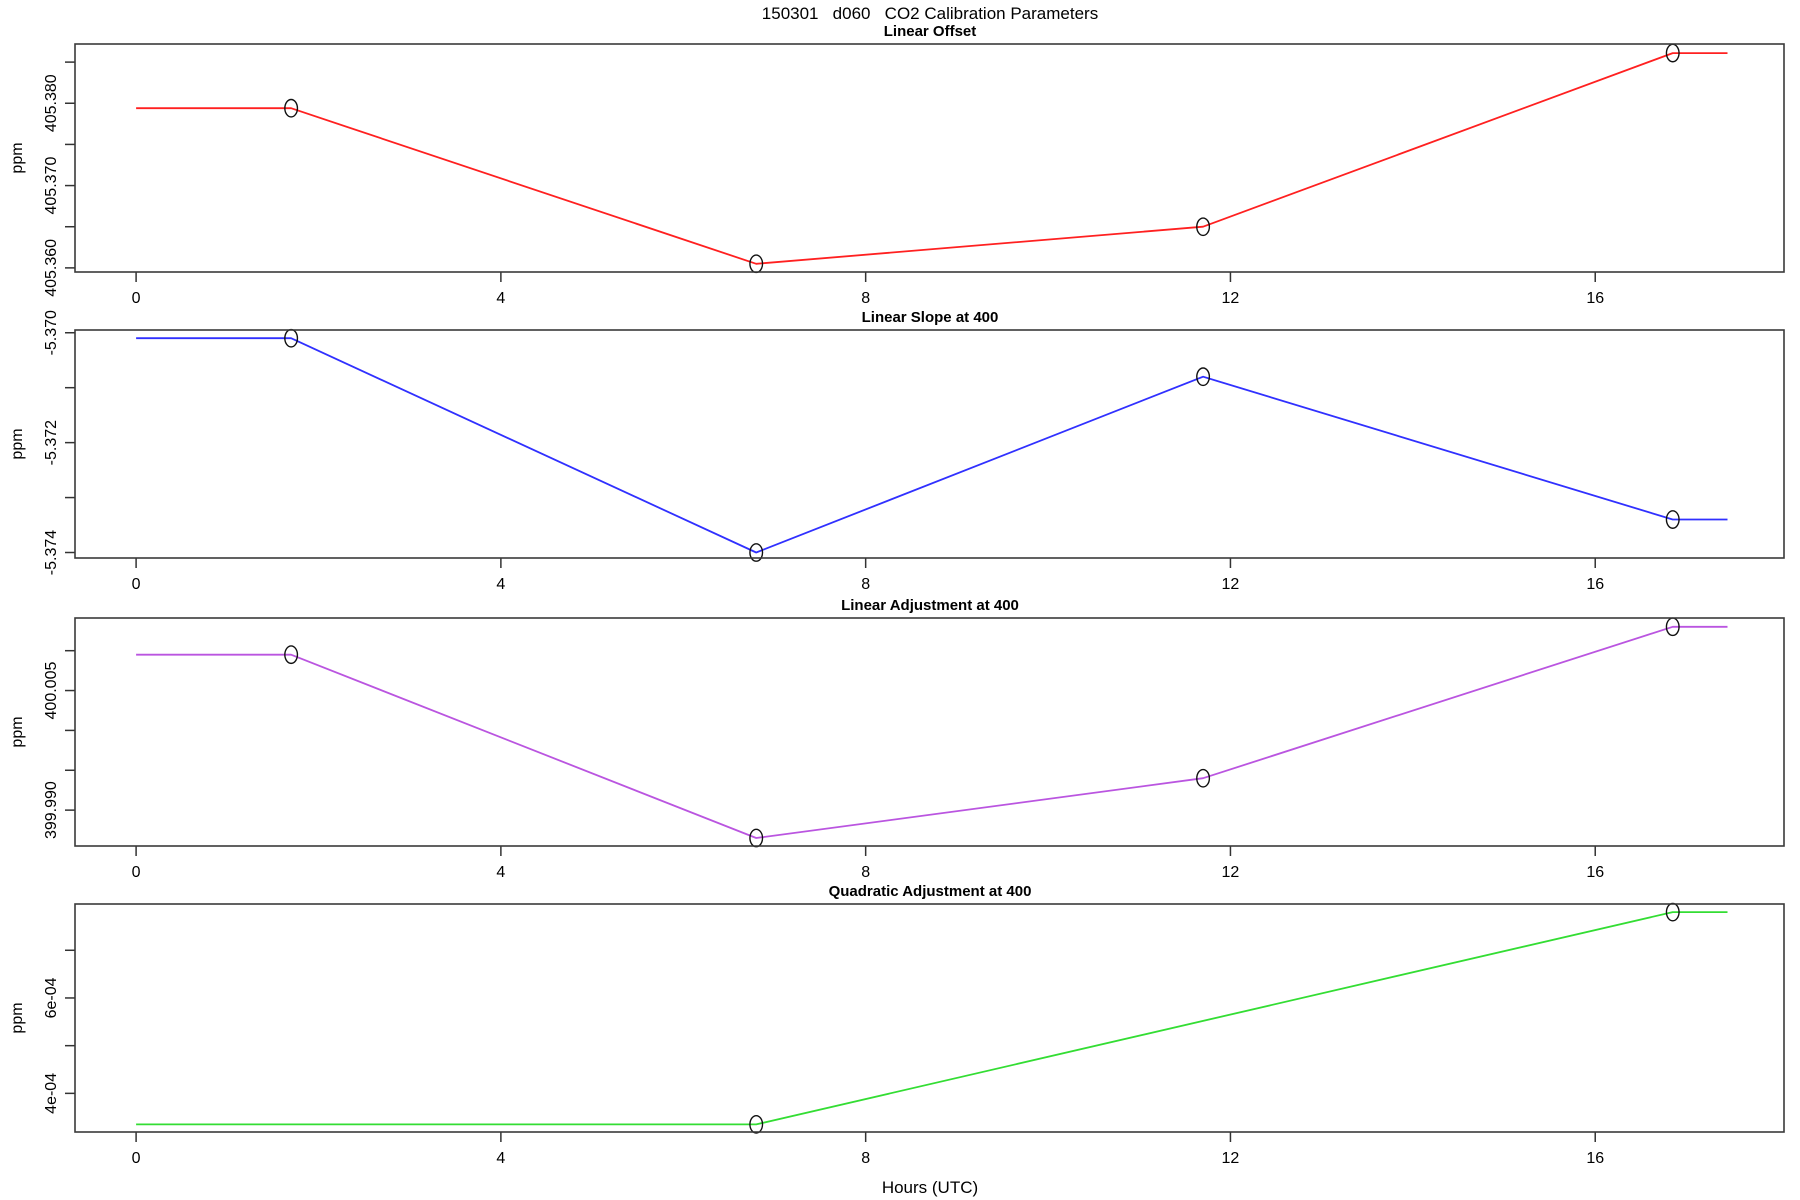 This screenshot has width=1800, height=1200. I want to click on panel-title-linear-adjustment: Linear Adjustment at 400, so click(930, 605).